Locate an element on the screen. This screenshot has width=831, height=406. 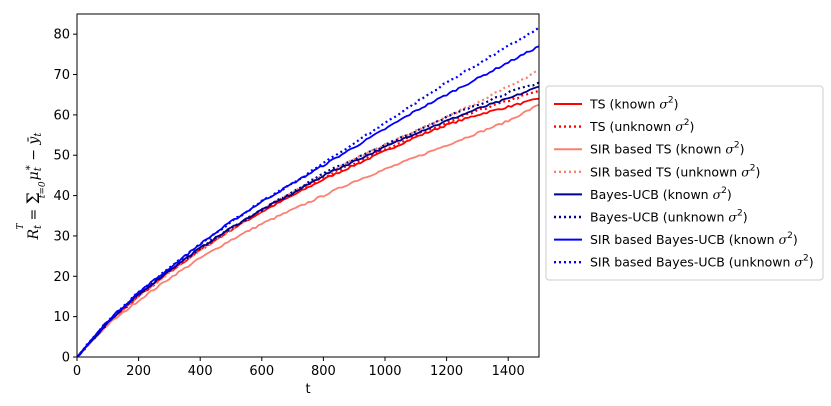
y-tick-label: 30 is located at coordinates (61, 236).